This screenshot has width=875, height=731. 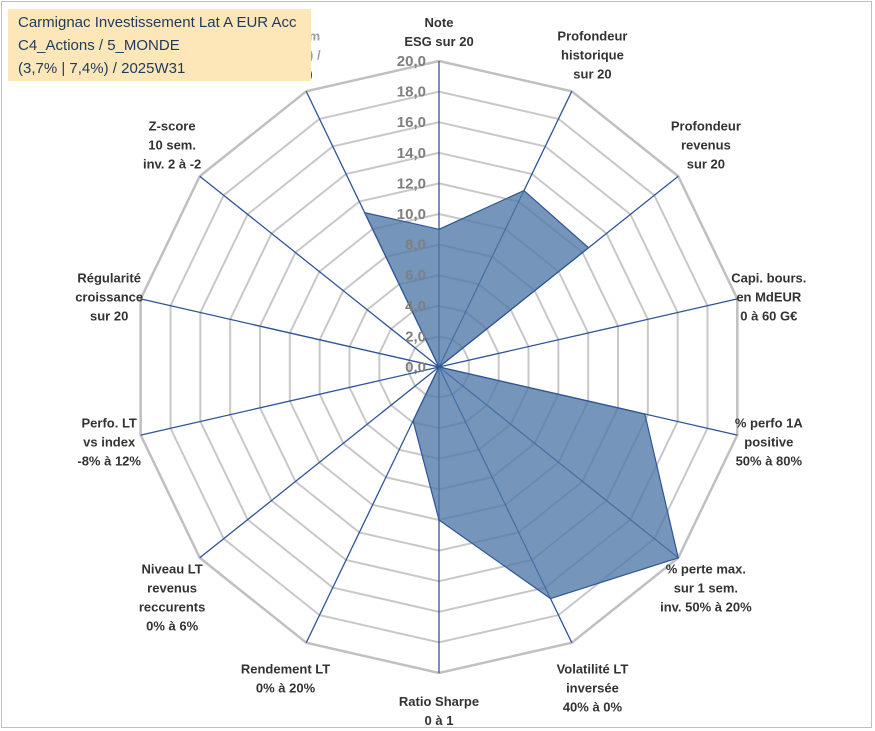 What do you see at coordinates (109, 296) in the screenshot?
I see `axis-label: croissance` at bounding box center [109, 296].